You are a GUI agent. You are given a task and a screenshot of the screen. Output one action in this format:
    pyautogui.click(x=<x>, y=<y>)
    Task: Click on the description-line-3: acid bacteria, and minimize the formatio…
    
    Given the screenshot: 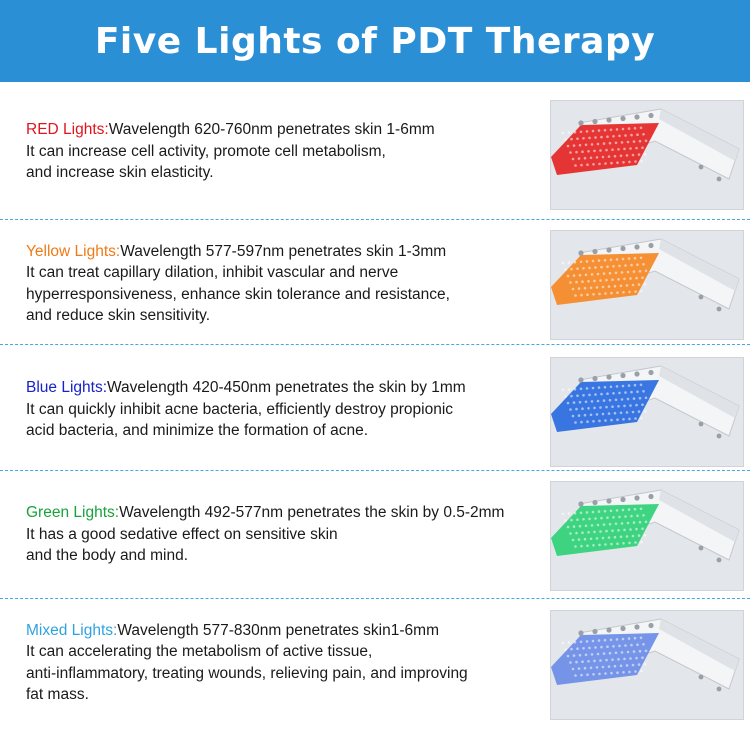 What is the action you would take?
    pyautogui.click(x=197, y=431)
    